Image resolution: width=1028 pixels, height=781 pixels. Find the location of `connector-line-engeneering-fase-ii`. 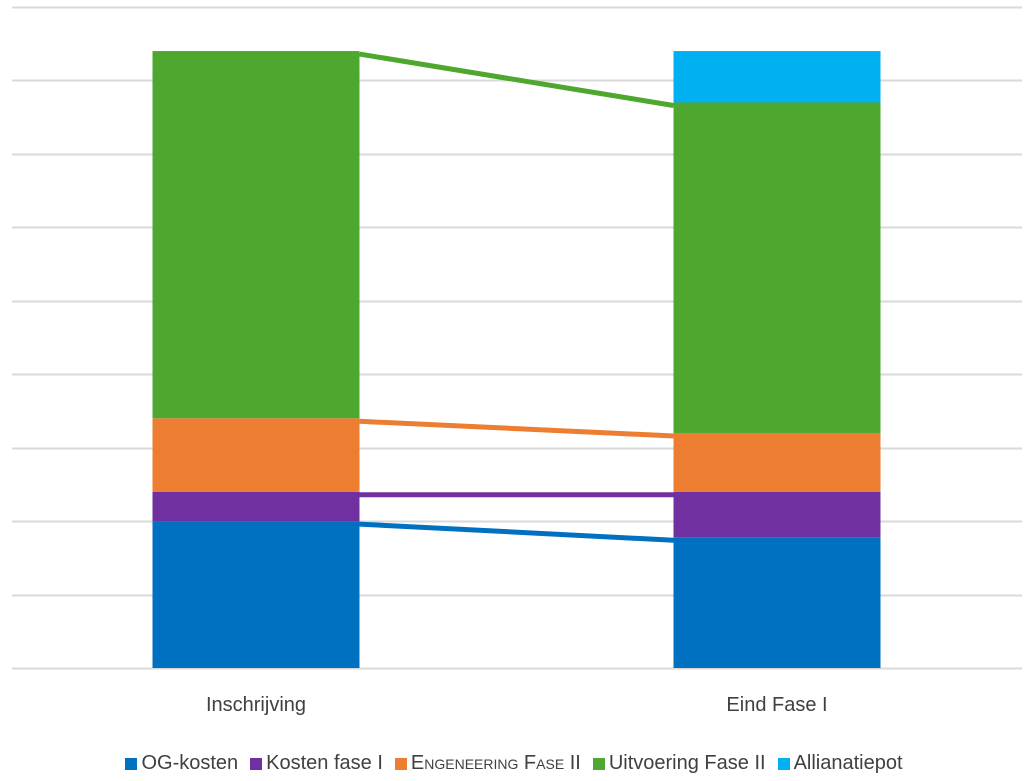

connector-line-engeneering-fase-ii is located at coordinates (516, 428).